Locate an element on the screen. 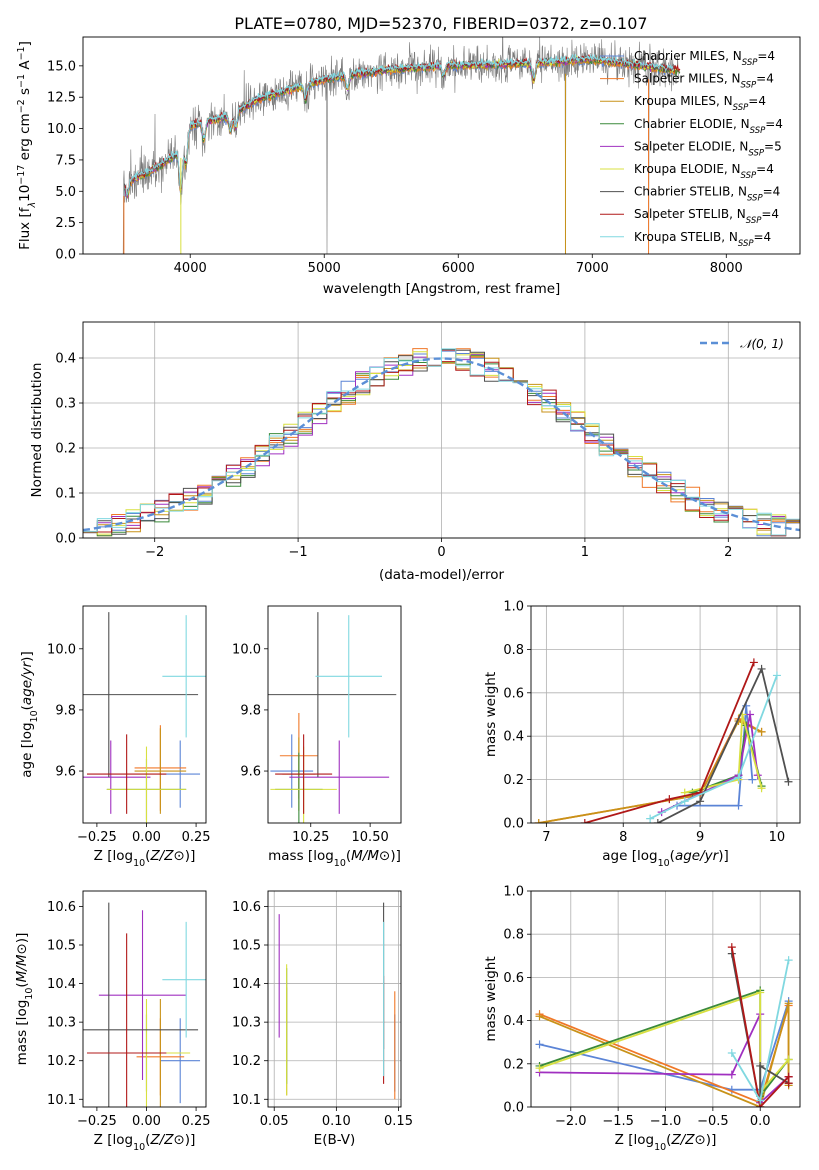  x-axis-label: age [log10(age/yr)] is located at coordinates (665, 858).